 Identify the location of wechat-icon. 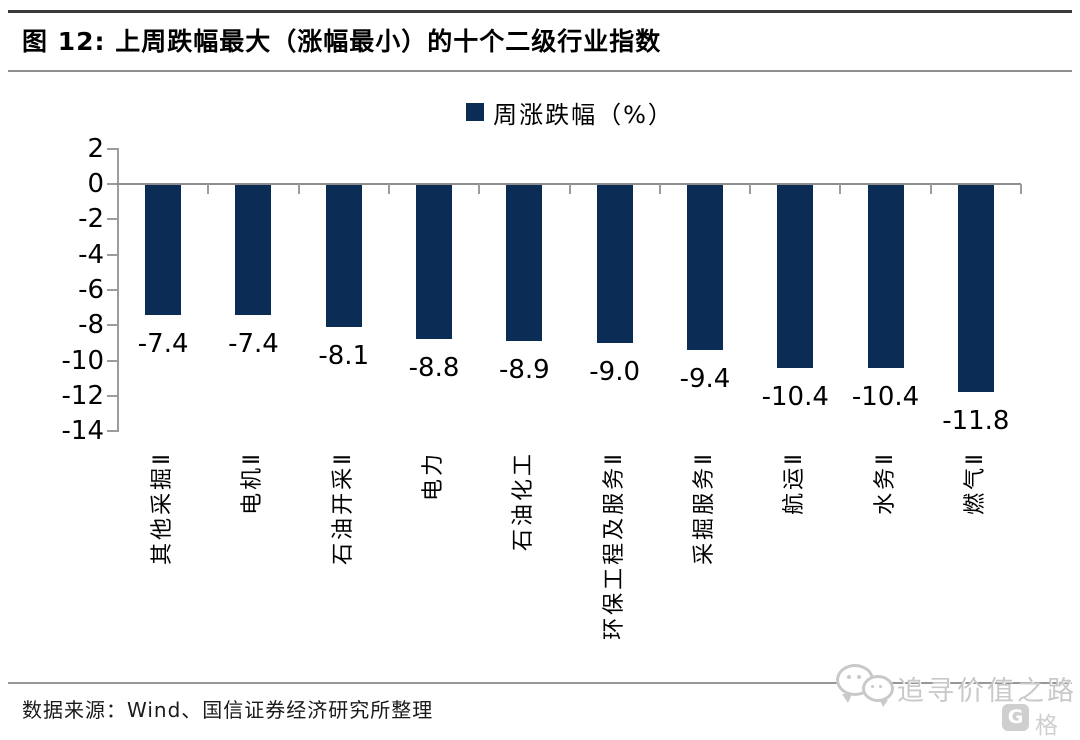
(866, 684).